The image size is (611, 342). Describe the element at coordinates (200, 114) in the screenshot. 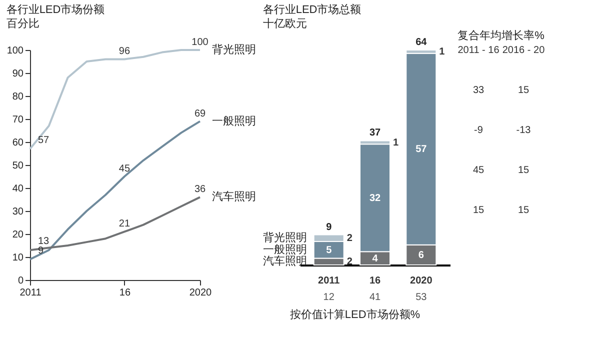

I see `data-label: 69` at that location.